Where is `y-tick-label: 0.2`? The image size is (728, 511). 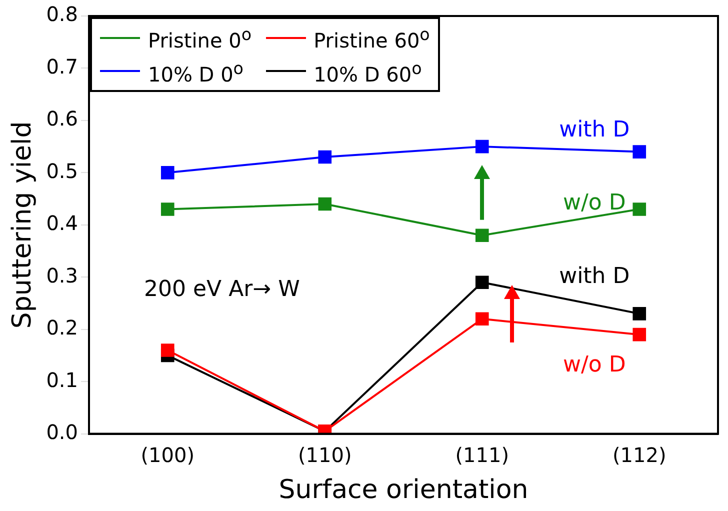
y-tick-label: 0.2 is located at coordinates (62, 328).